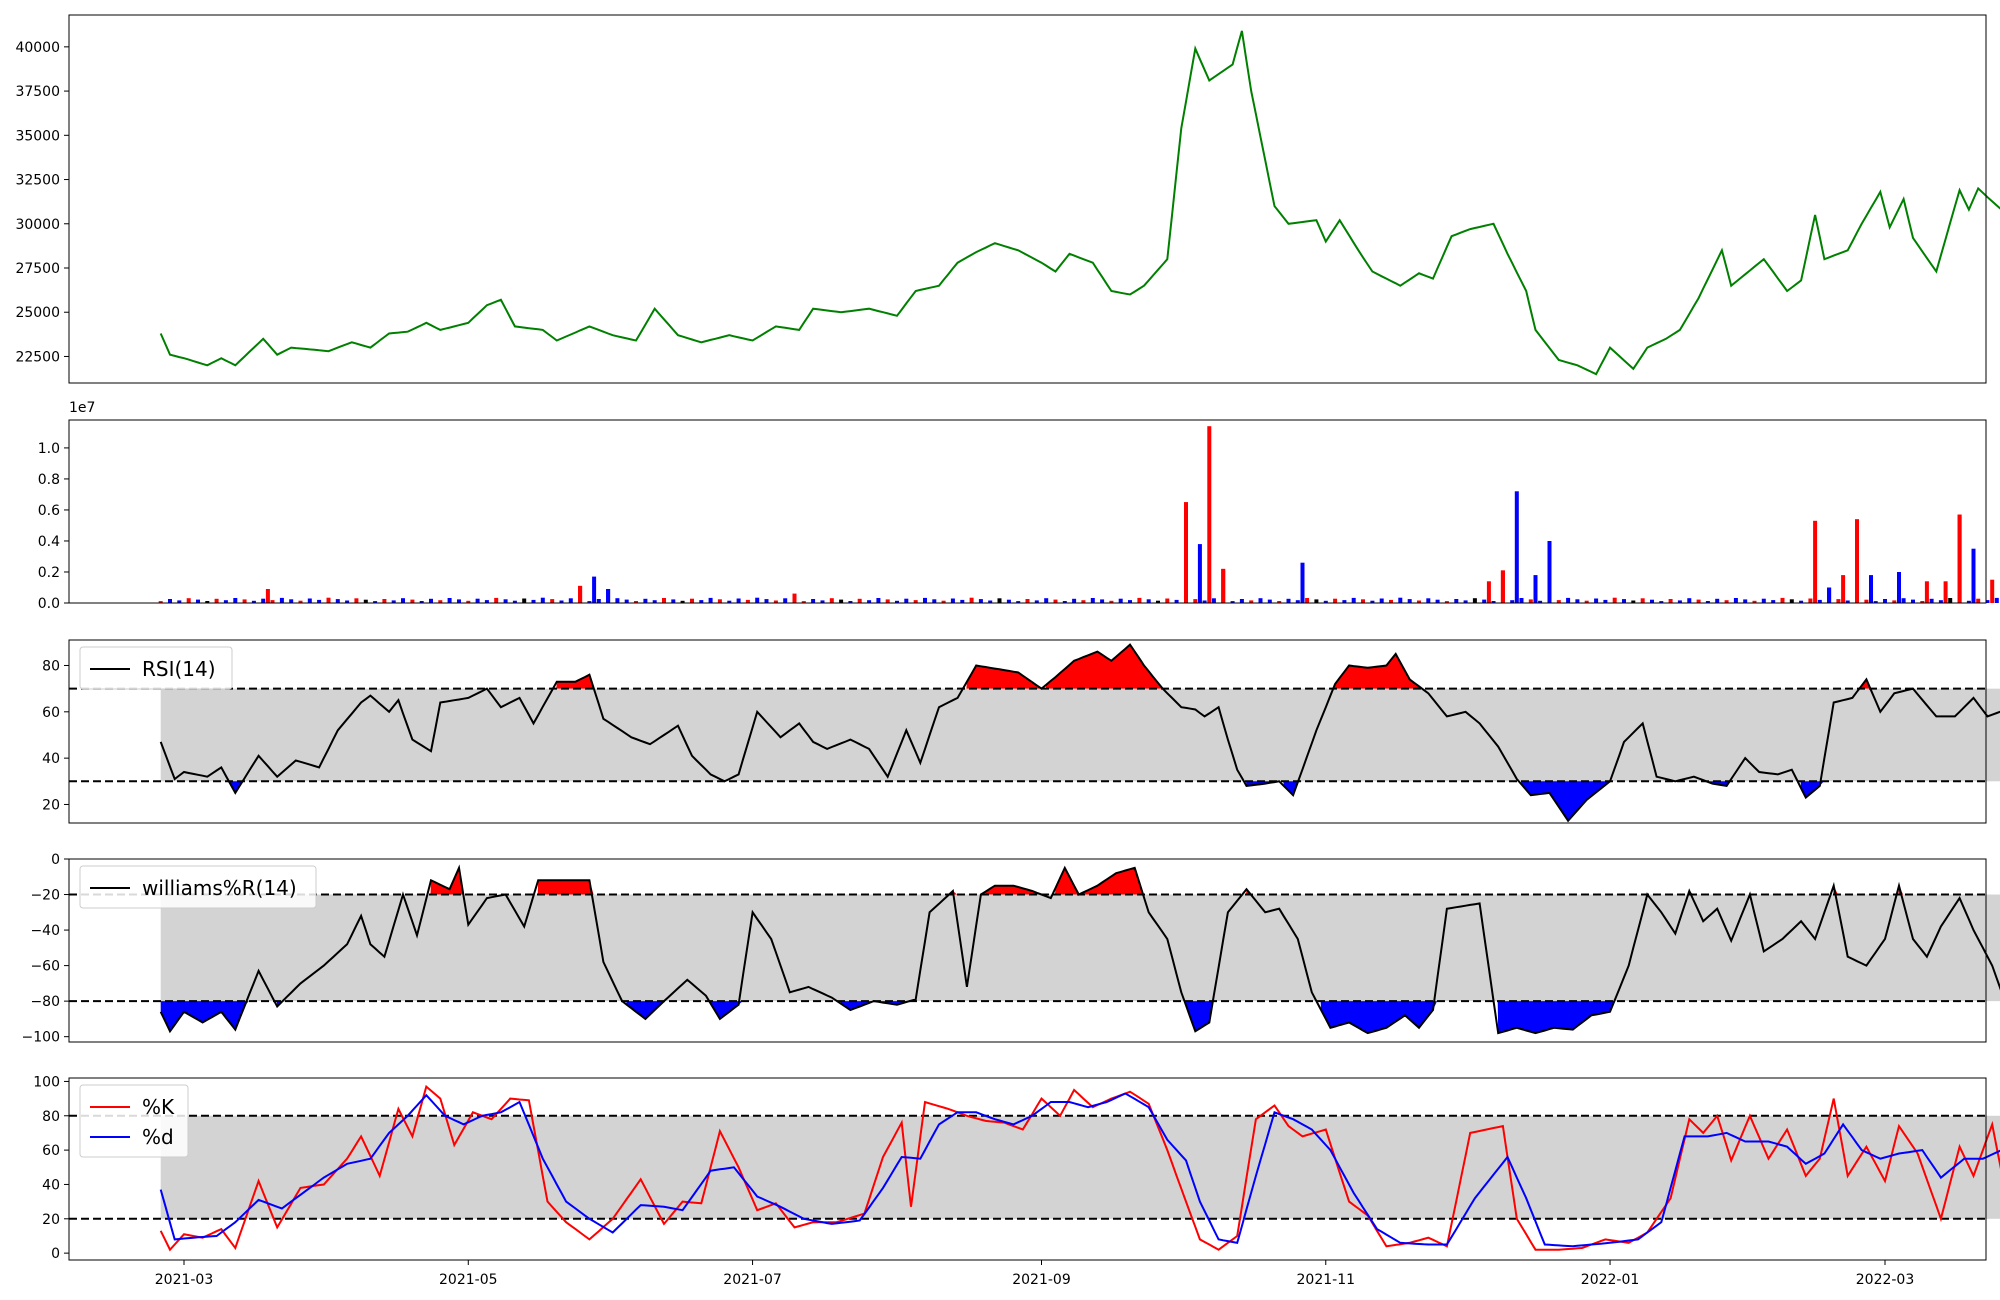  I want to click on stochastic-k-line, so click(1079, 1168).